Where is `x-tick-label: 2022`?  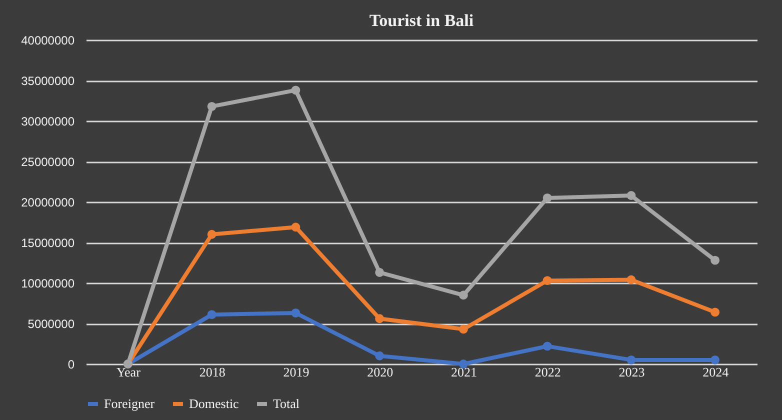
x-tick-label: 2022 is located at coordinates (547, 372).